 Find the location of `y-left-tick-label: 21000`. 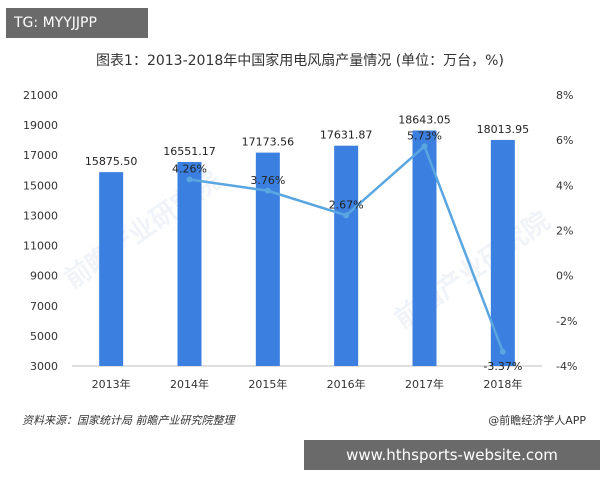

y-left-tick-label: 21000 is located at coordinates (40, 95).